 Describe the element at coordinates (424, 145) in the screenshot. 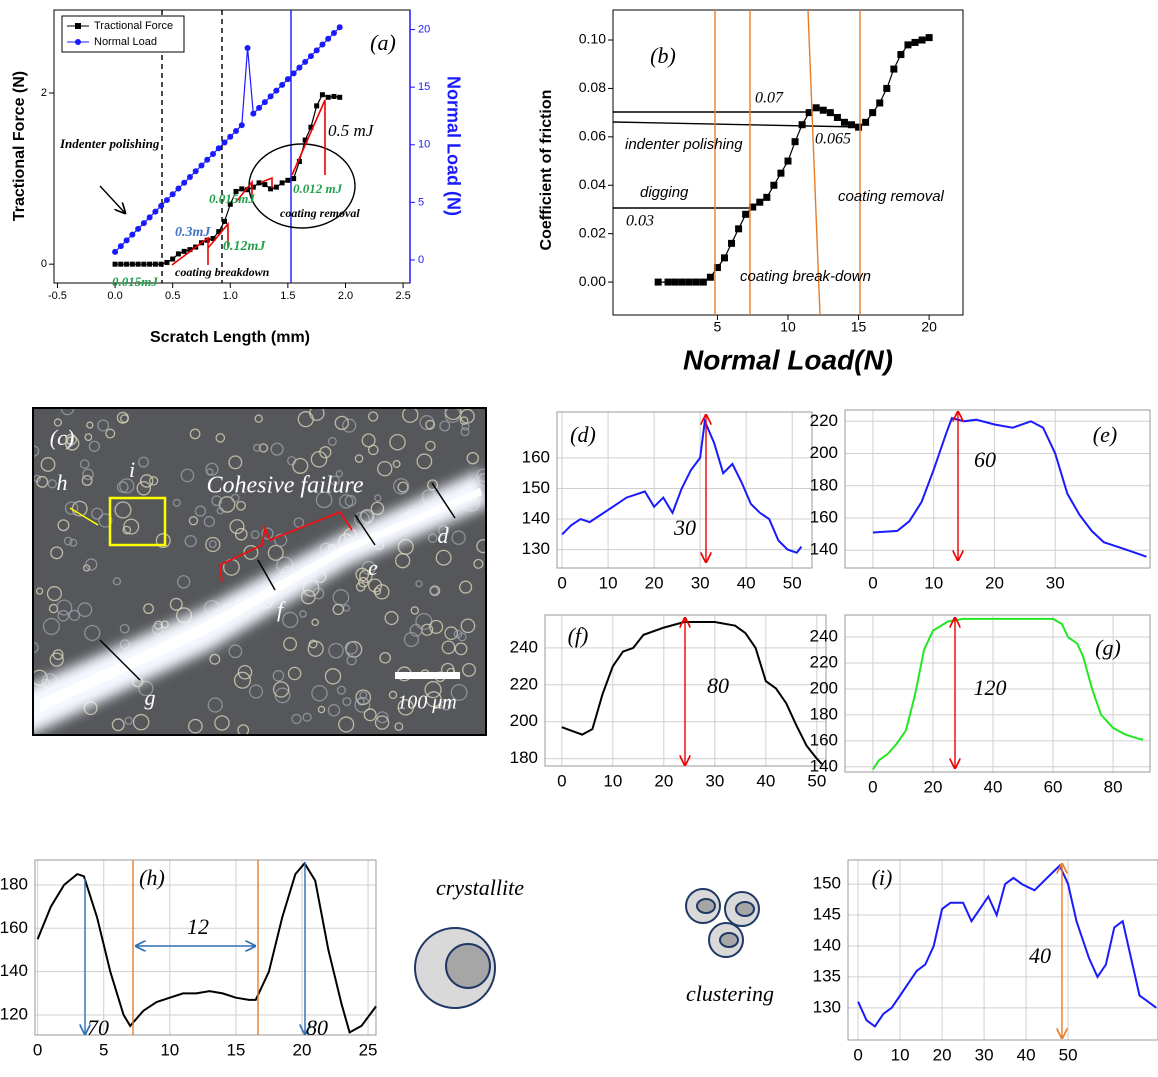

I see `y2-tick-label: 10` at that location.